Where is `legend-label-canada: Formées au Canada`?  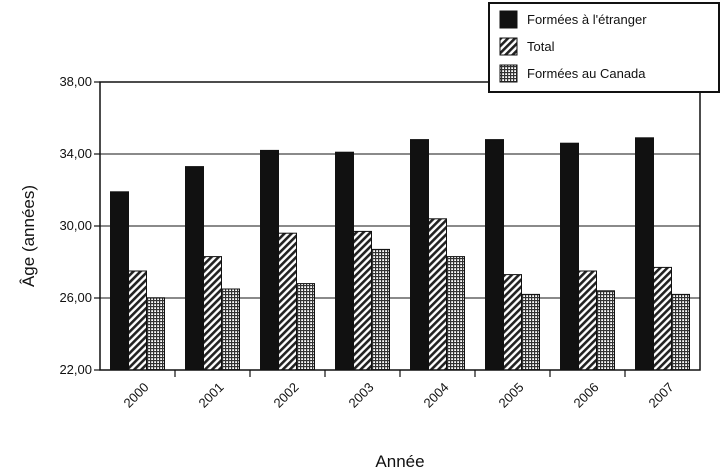
legend-label-canada: Formées au Canada is located at coordinates (586, 73).